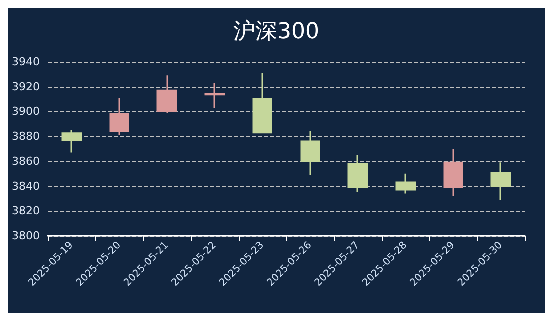  Describe the element at coordinates (26, 62) in the screenshot. I see `y-tick-label: 3940` at that location.